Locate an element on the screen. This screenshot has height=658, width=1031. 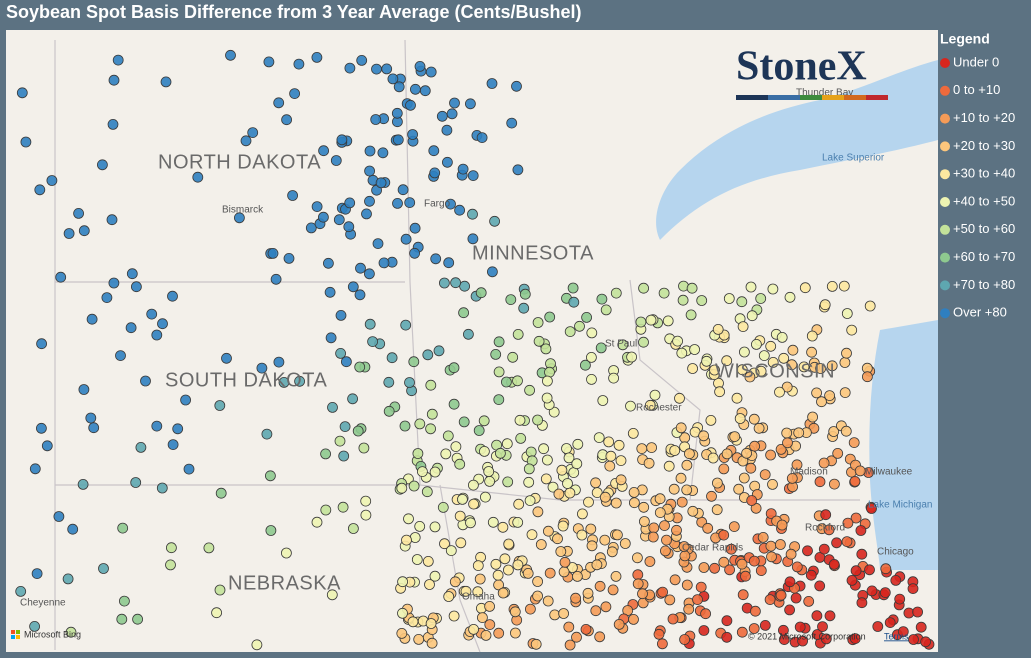
legend-label: 0 to +10 is located at coordinates (976, 89).